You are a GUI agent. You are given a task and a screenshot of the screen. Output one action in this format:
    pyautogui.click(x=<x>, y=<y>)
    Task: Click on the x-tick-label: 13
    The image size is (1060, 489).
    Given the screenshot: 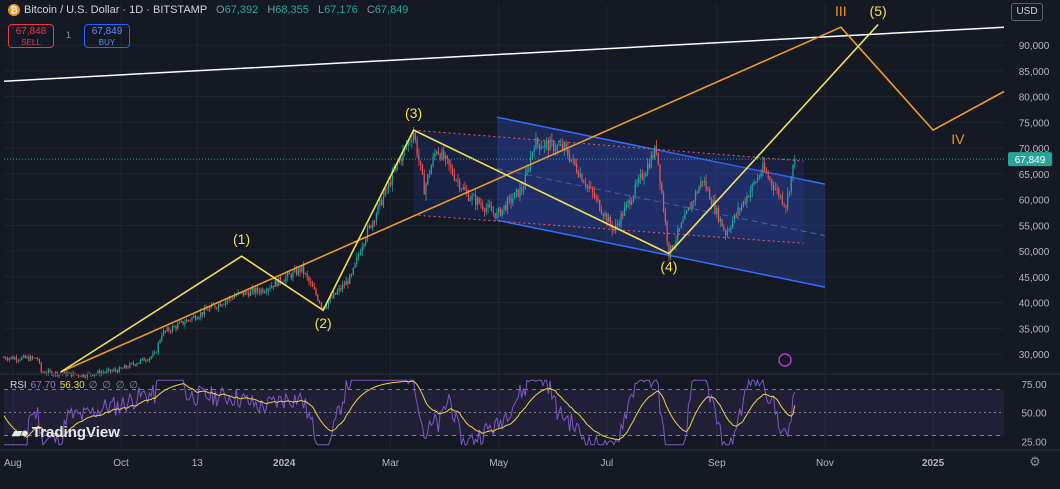 What is the action you would take?
    pyautogui.click(x=198, y=463)
    